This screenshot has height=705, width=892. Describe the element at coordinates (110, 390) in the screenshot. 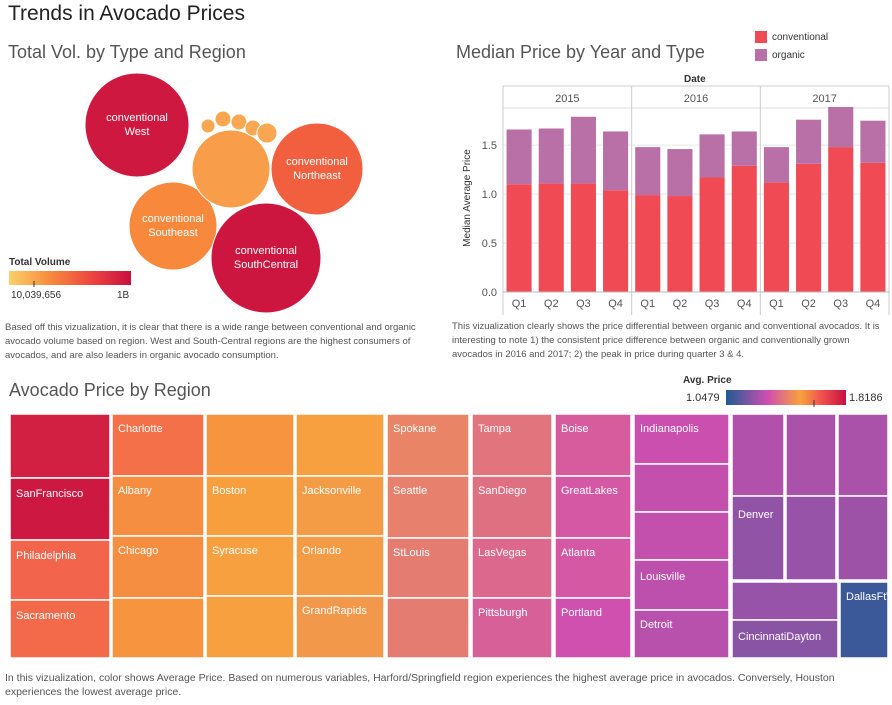

I see `treemap-title: Avocado Price by Region` at that location.